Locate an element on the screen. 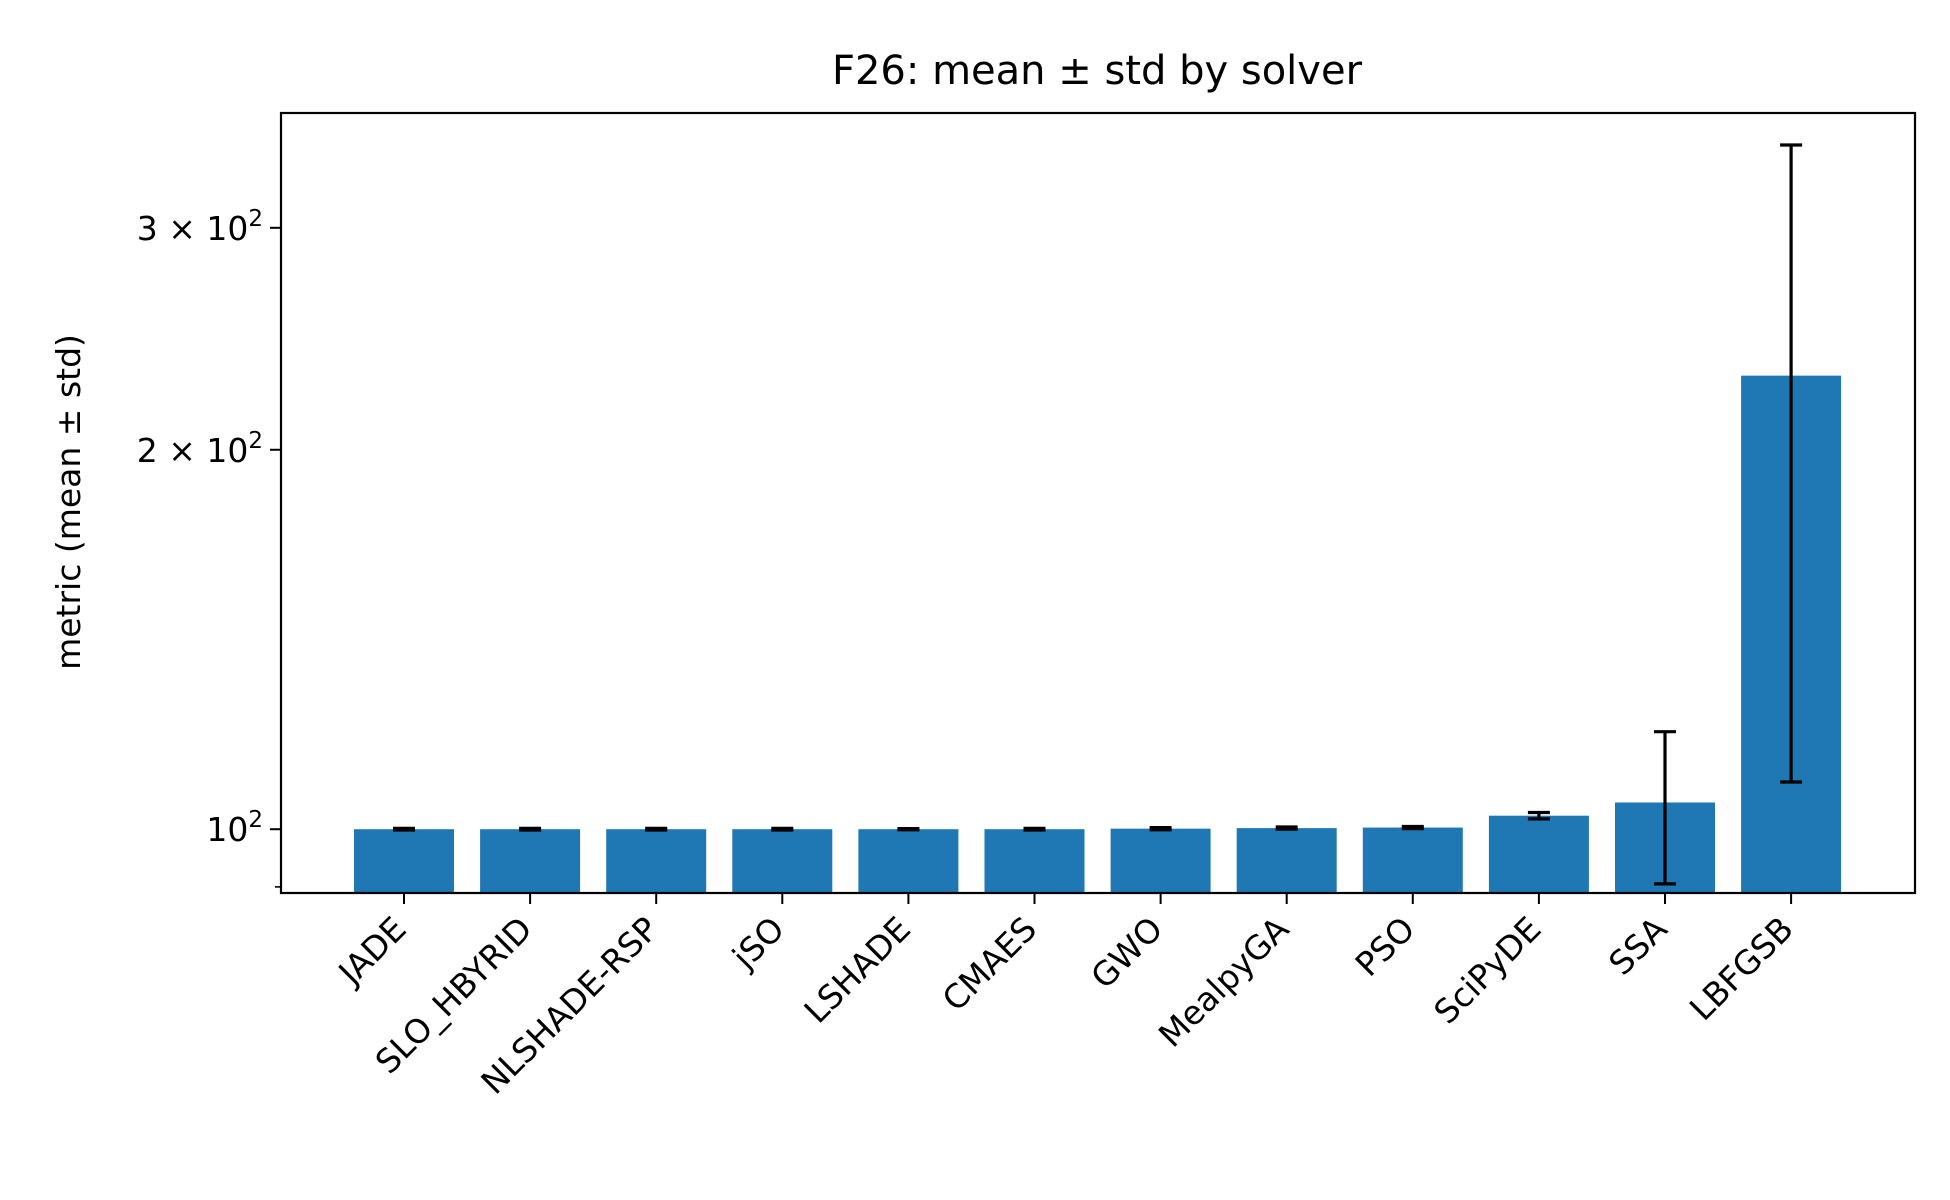 This screenshot has width=1950, height=1200. y-axis: 102 2 × 102 3 × 102 is located at coordinates (209, 547).